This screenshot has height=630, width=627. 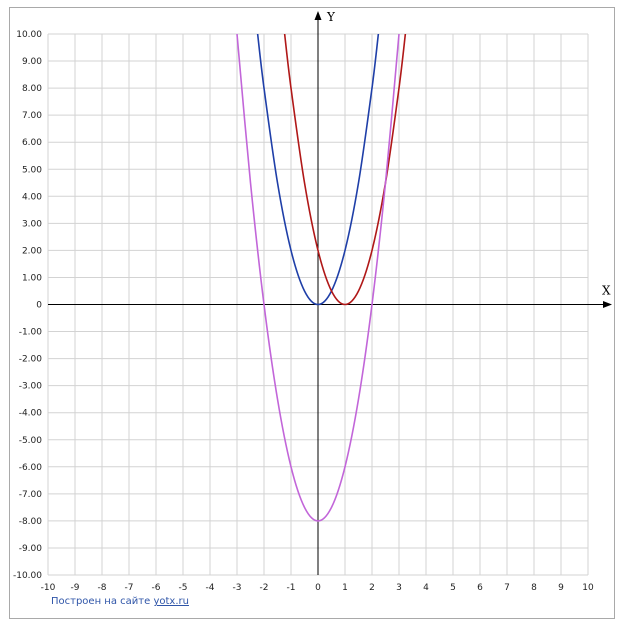 What do you see at coordinates (32, 251) in the screenshot?
I see `y-tick-label: 2.00` at bounding box center [32, 251].